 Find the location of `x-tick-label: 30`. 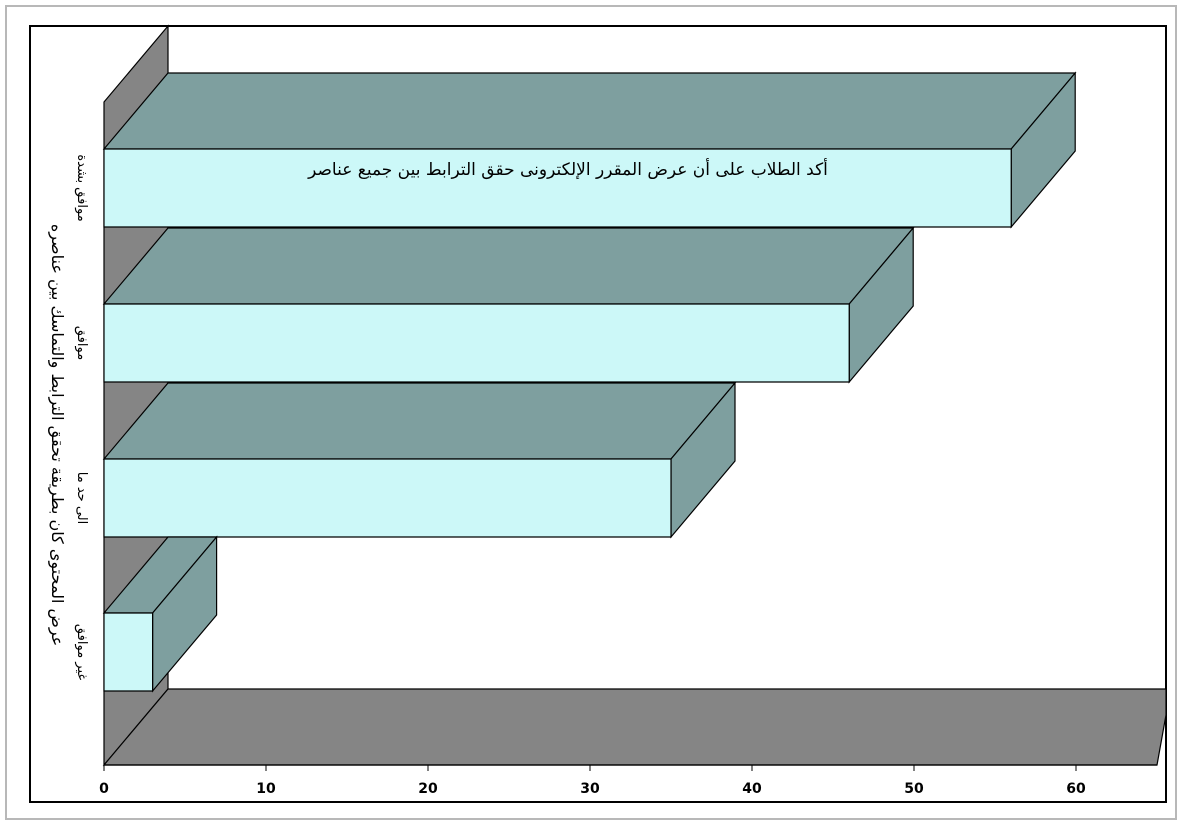

x-tick-label: 30 is located at coordinates (590, 789).